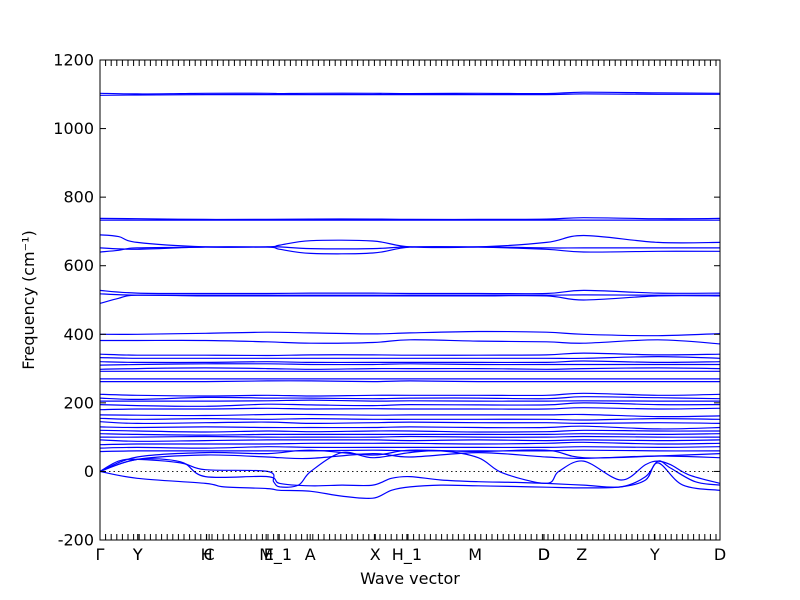 The width and height of the screenshot is (800, 600). Describe the element at coordinates (100, 554) in the screenshot. I see `kpoint-label: Γ` at that location.